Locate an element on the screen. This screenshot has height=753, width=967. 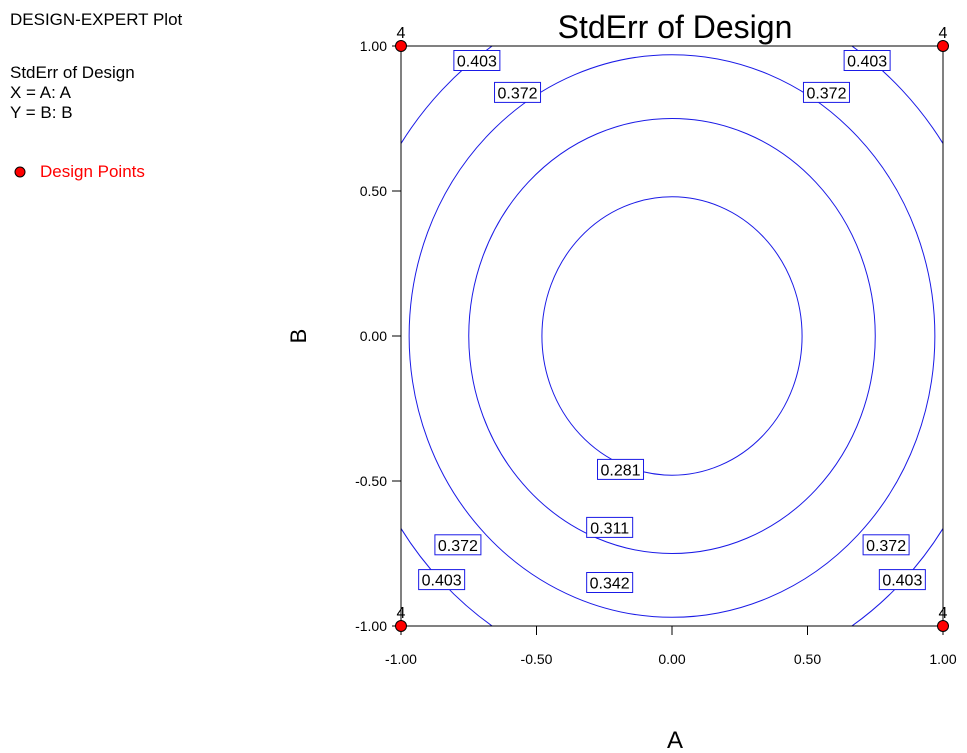
contour-label: 0.281 is located at coordinates (620, 470).